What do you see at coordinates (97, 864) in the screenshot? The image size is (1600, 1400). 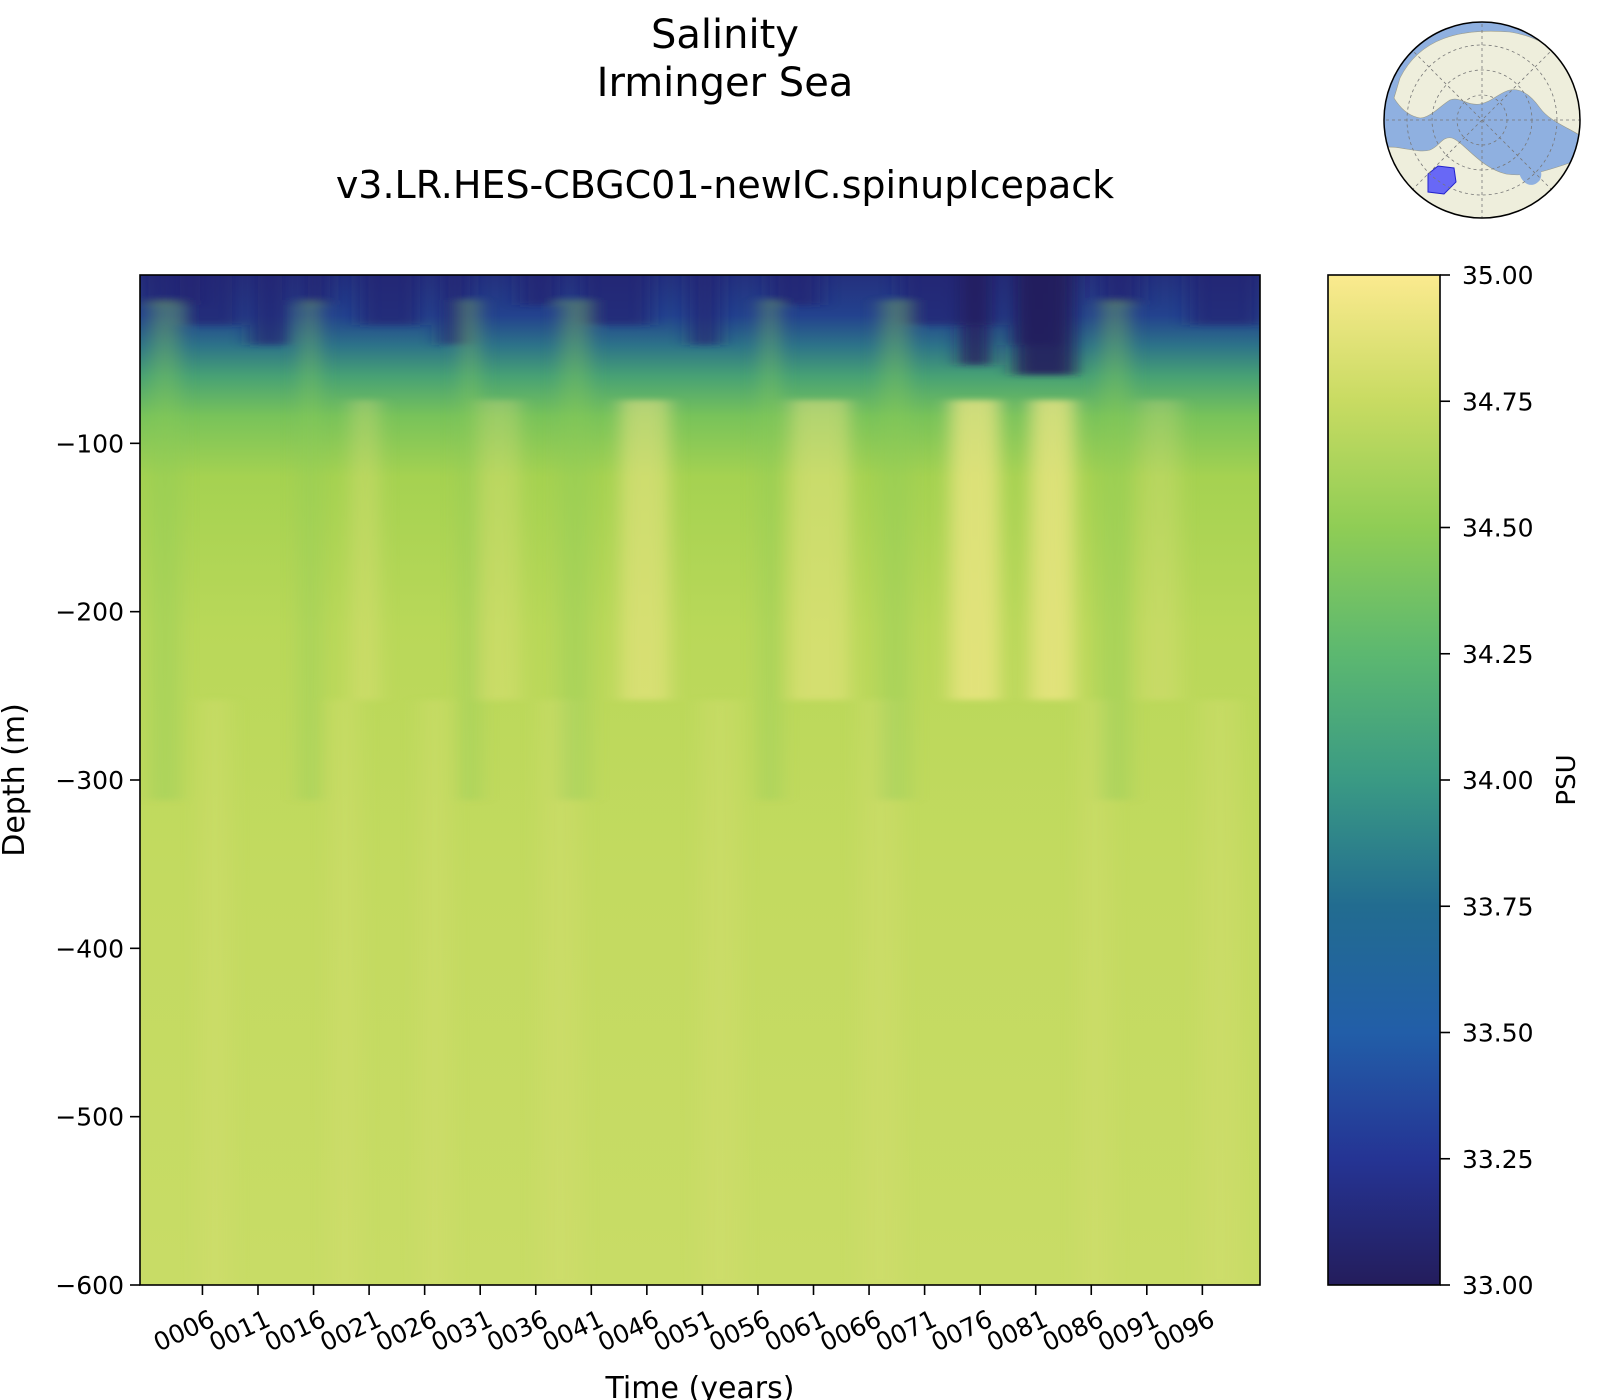 I see `y-axis: −100 −200 −300 −400 −500 −600` at bounding box center [97, 864].